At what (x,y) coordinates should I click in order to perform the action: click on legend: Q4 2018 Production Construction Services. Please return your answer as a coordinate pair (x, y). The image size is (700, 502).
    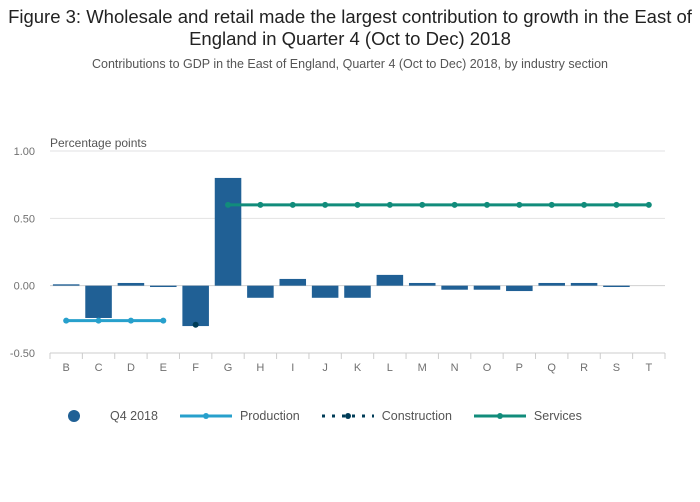
    Looking at the image, I should click on (331, 416).